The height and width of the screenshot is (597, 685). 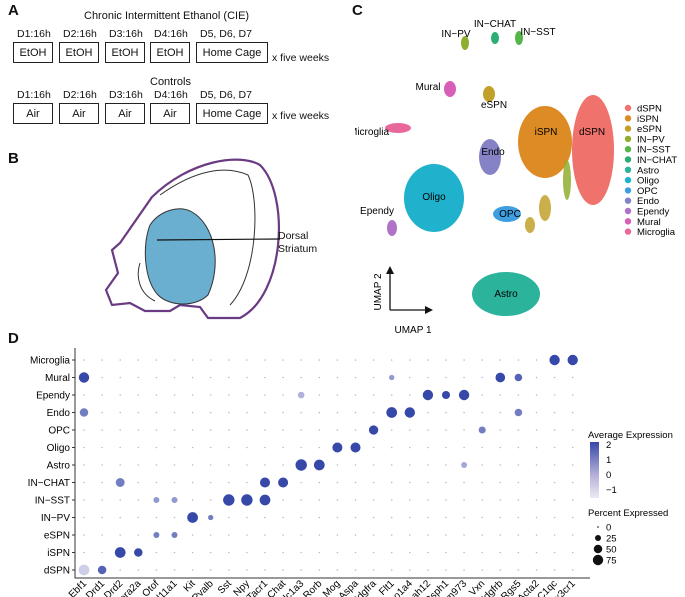 I want to click on umap-legend-label: Astro, so click(x=648, y=170).